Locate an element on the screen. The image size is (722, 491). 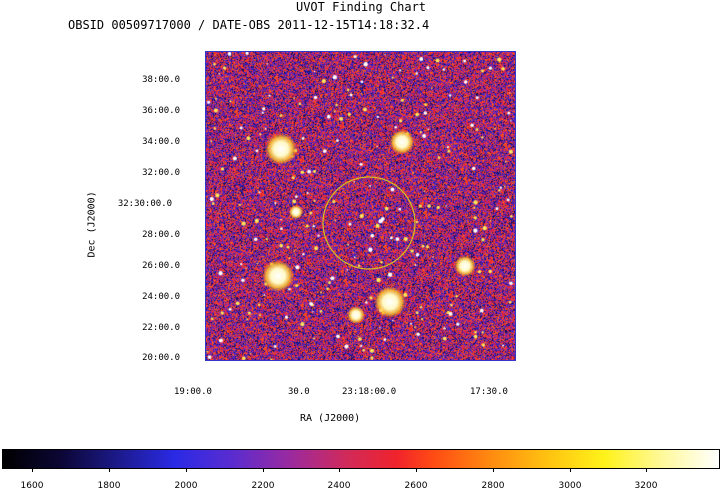
colorbar-label: 1800 is located at coordinates (109, 486).